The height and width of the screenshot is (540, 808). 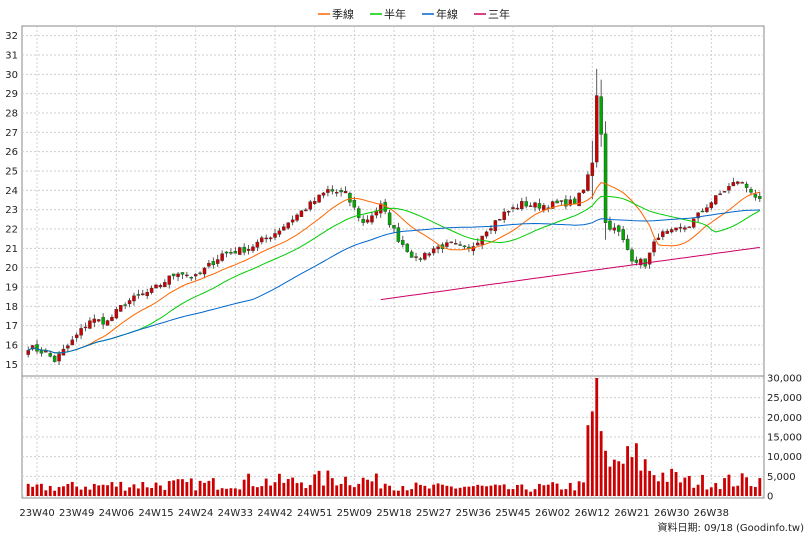 What do you see at coordinates (395, 14) in the screenshot?
I see `legend-label: 半年` at bounding box center [395, 14].